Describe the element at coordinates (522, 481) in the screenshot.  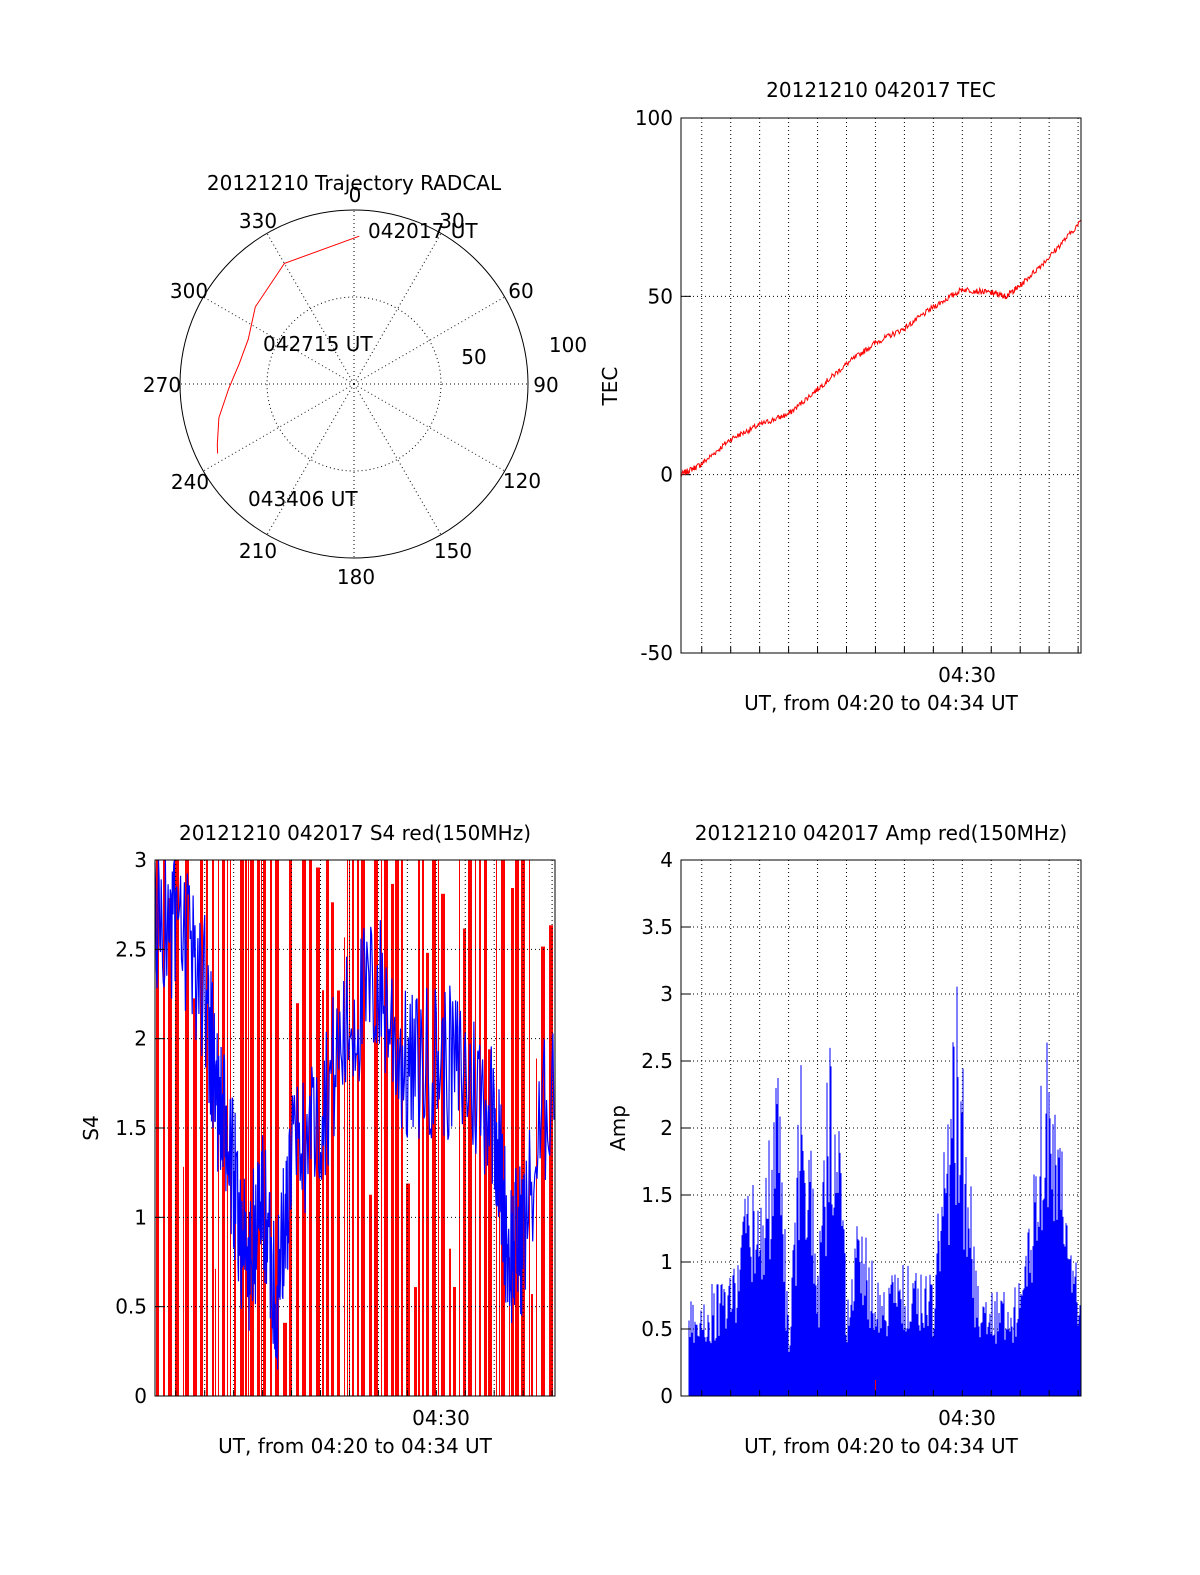
I see `polar-angle-label: 120` at that location.